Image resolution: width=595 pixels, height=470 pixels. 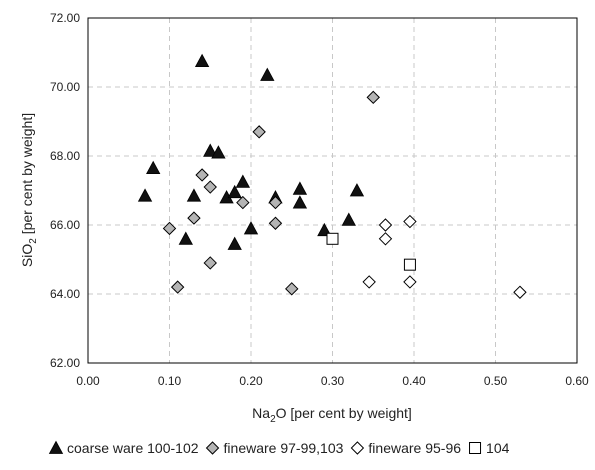 I want to click on legend-label-104: 104, so click(x=498, y=448).